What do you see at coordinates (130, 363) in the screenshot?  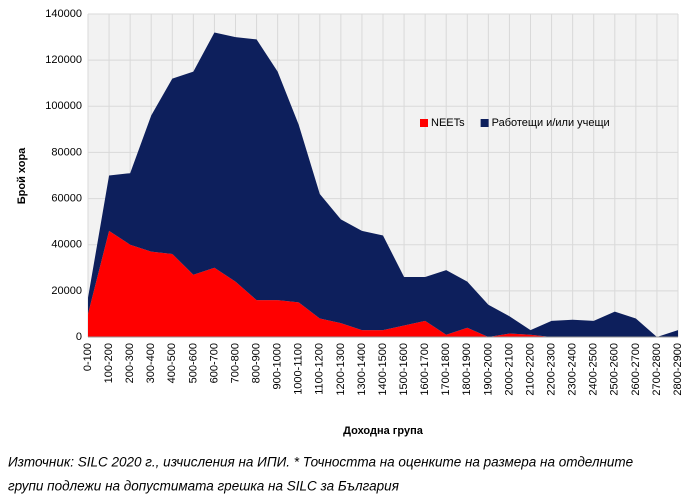 I see `x-tick-label: 200-300` at bounding box center [130, 363].